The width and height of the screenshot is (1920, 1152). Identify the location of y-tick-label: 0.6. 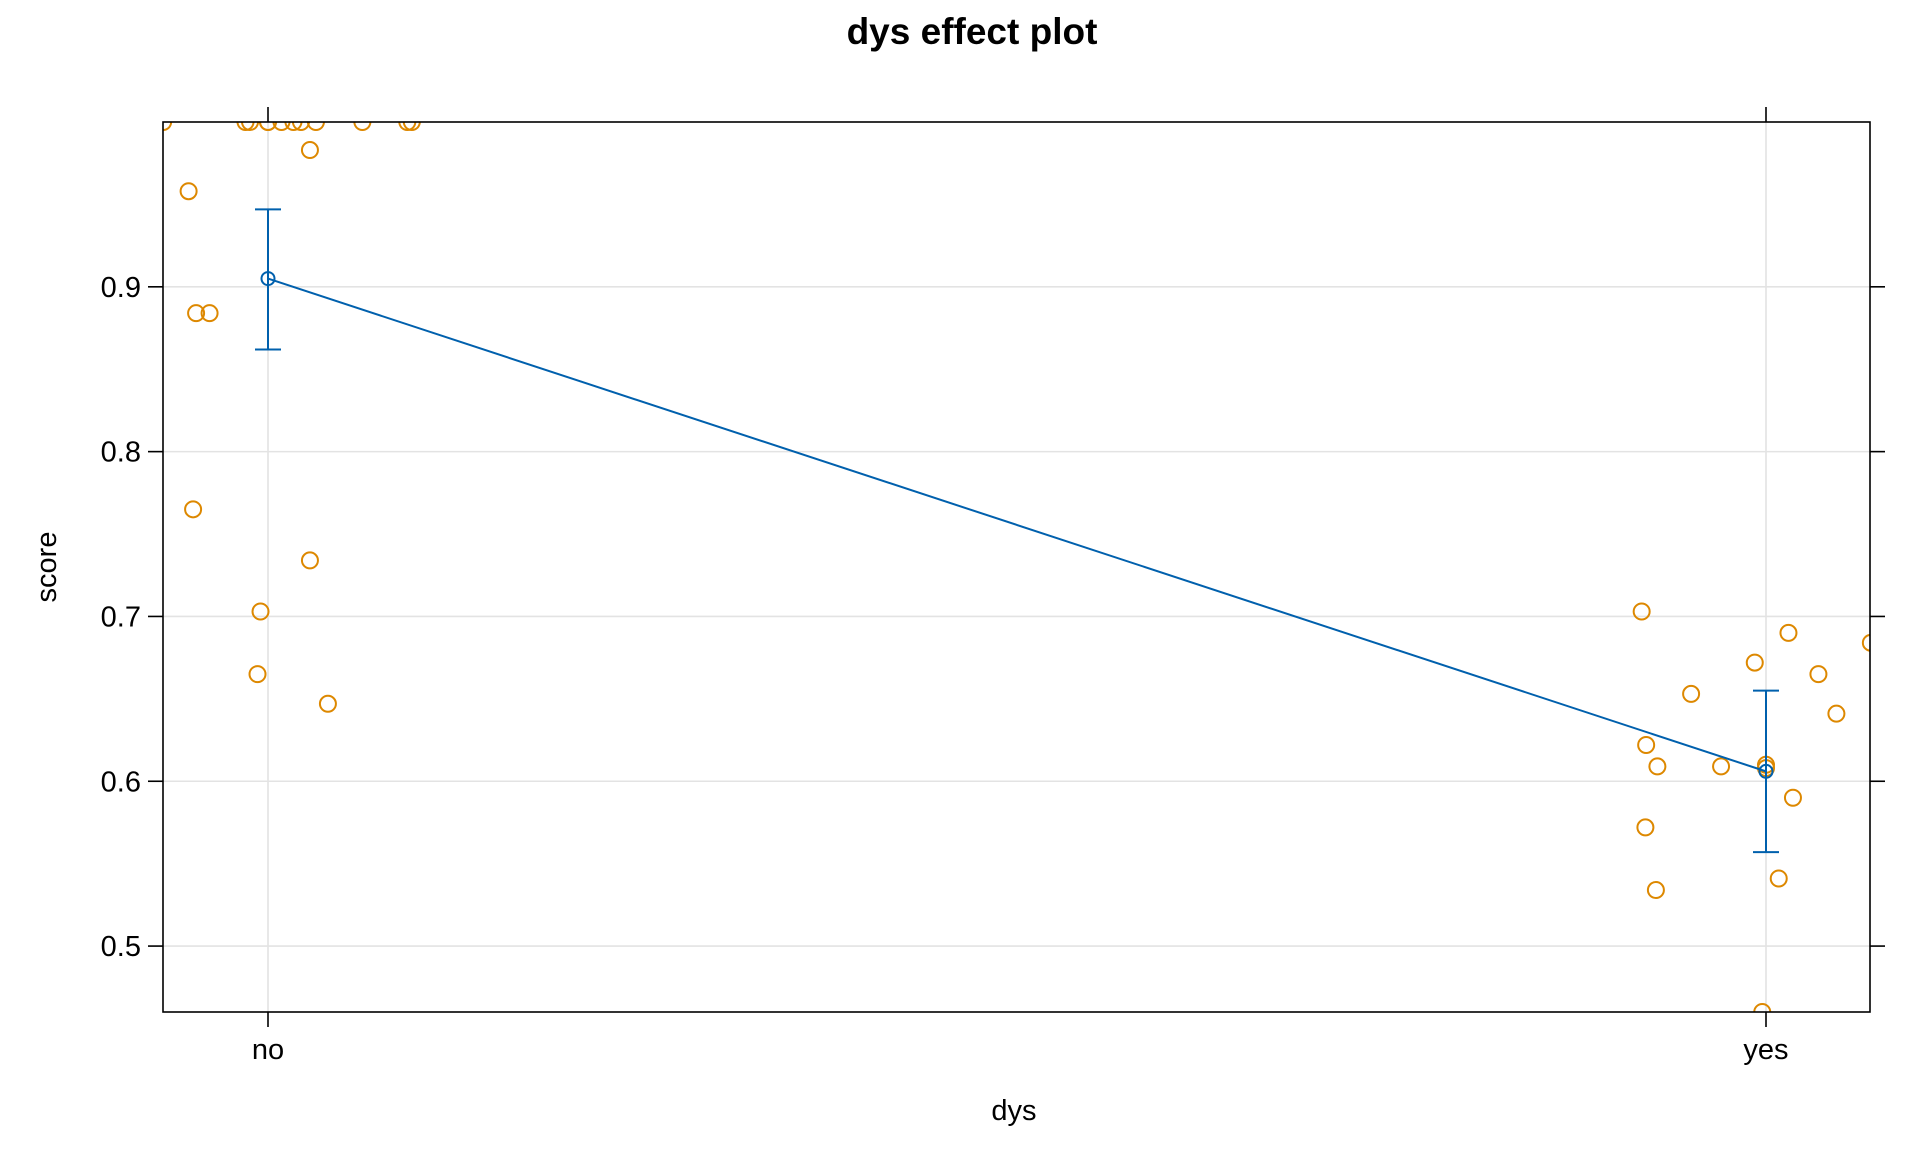
(121, 782).